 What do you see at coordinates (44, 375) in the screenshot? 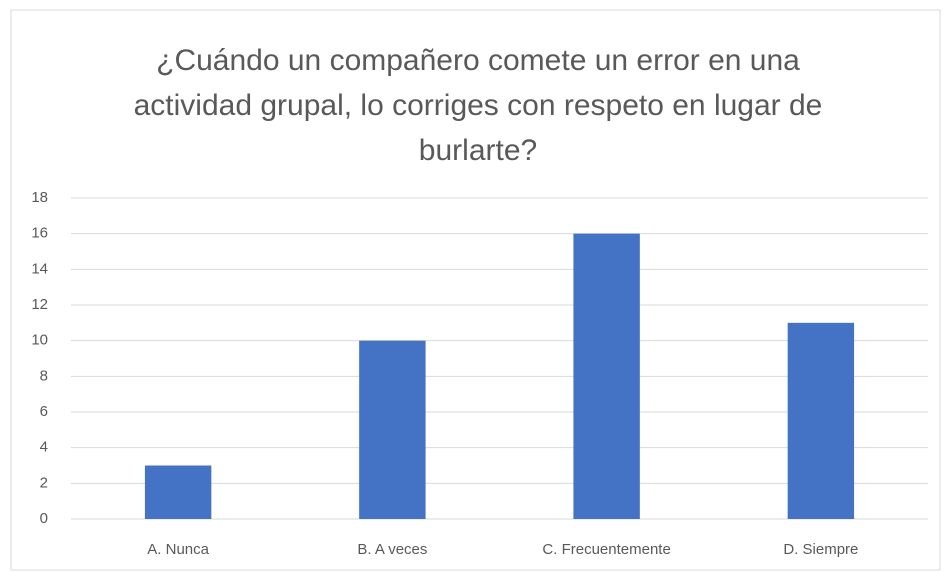
I see `y-tick-label: 8` at bounding box center [44, 375].